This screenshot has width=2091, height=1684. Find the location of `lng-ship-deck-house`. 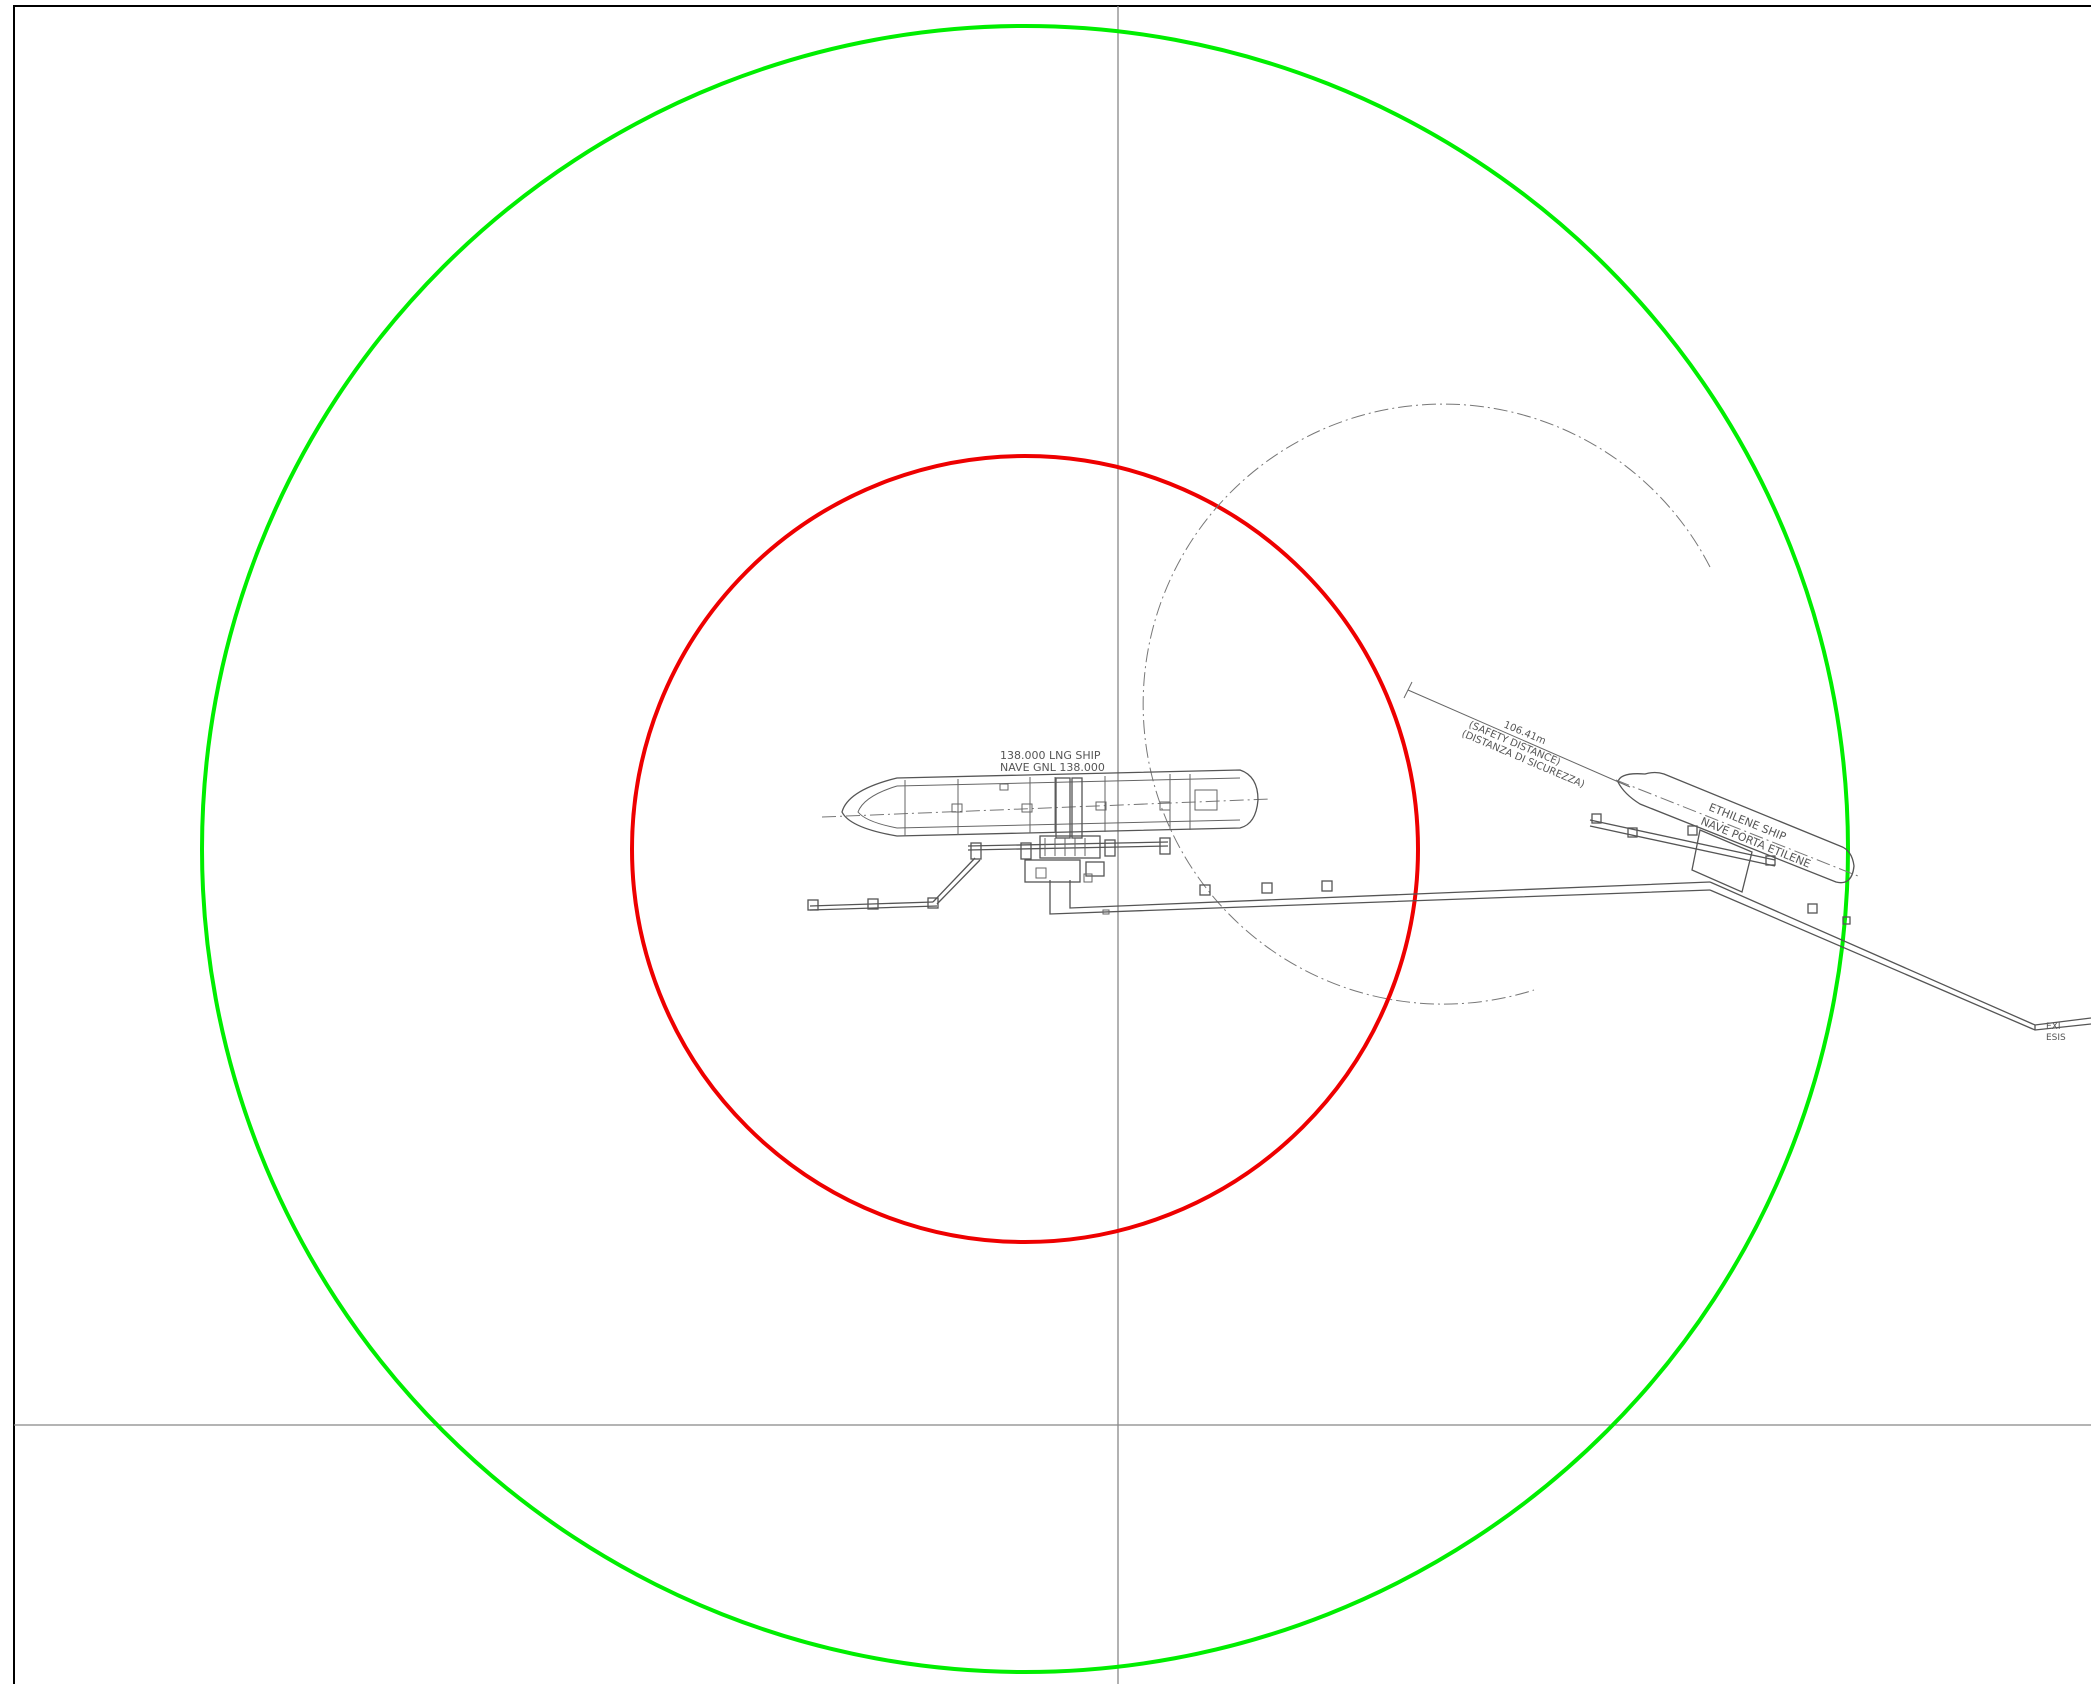

lng-ship-deck-house is located at coordinates (1206, 800).